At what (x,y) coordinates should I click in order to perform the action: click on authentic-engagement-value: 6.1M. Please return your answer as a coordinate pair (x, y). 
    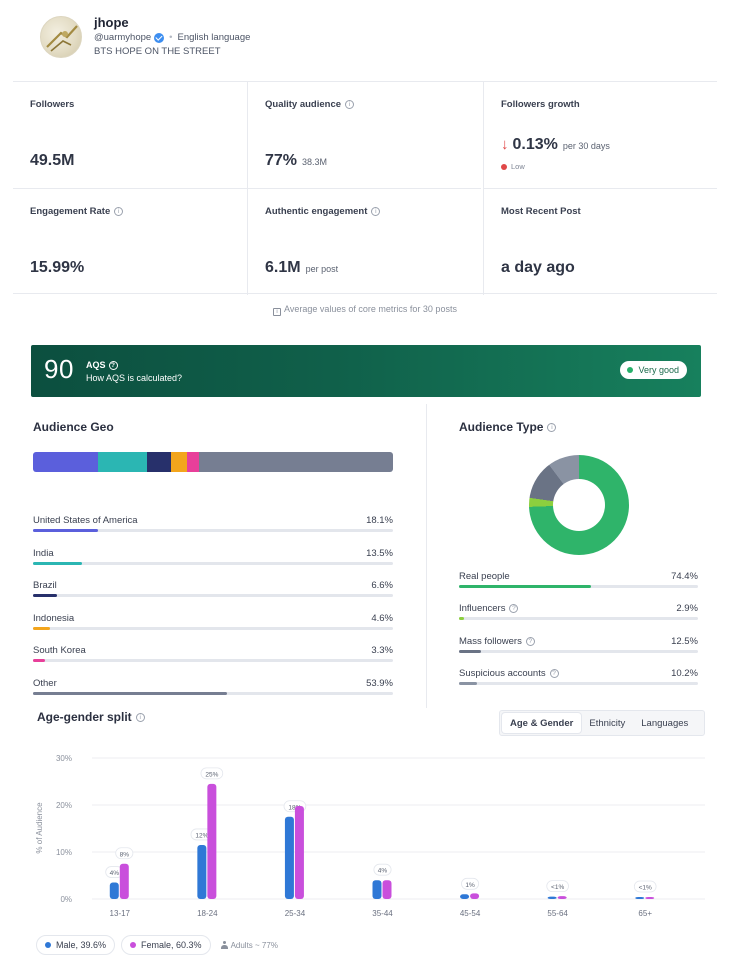
    Looking at the image, I should click on (283, 267).